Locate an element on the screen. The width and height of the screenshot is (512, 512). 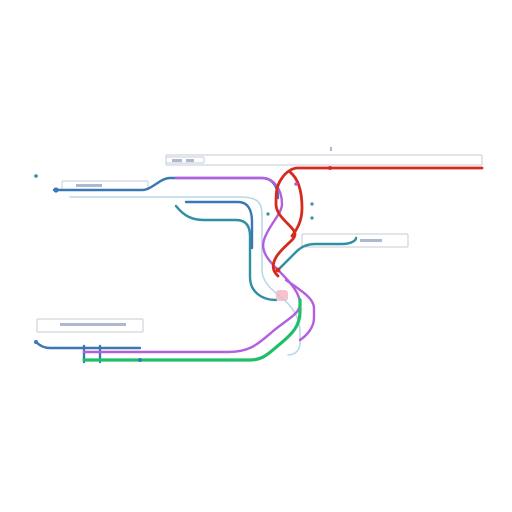
line-red is located at coordinates (377, 222).